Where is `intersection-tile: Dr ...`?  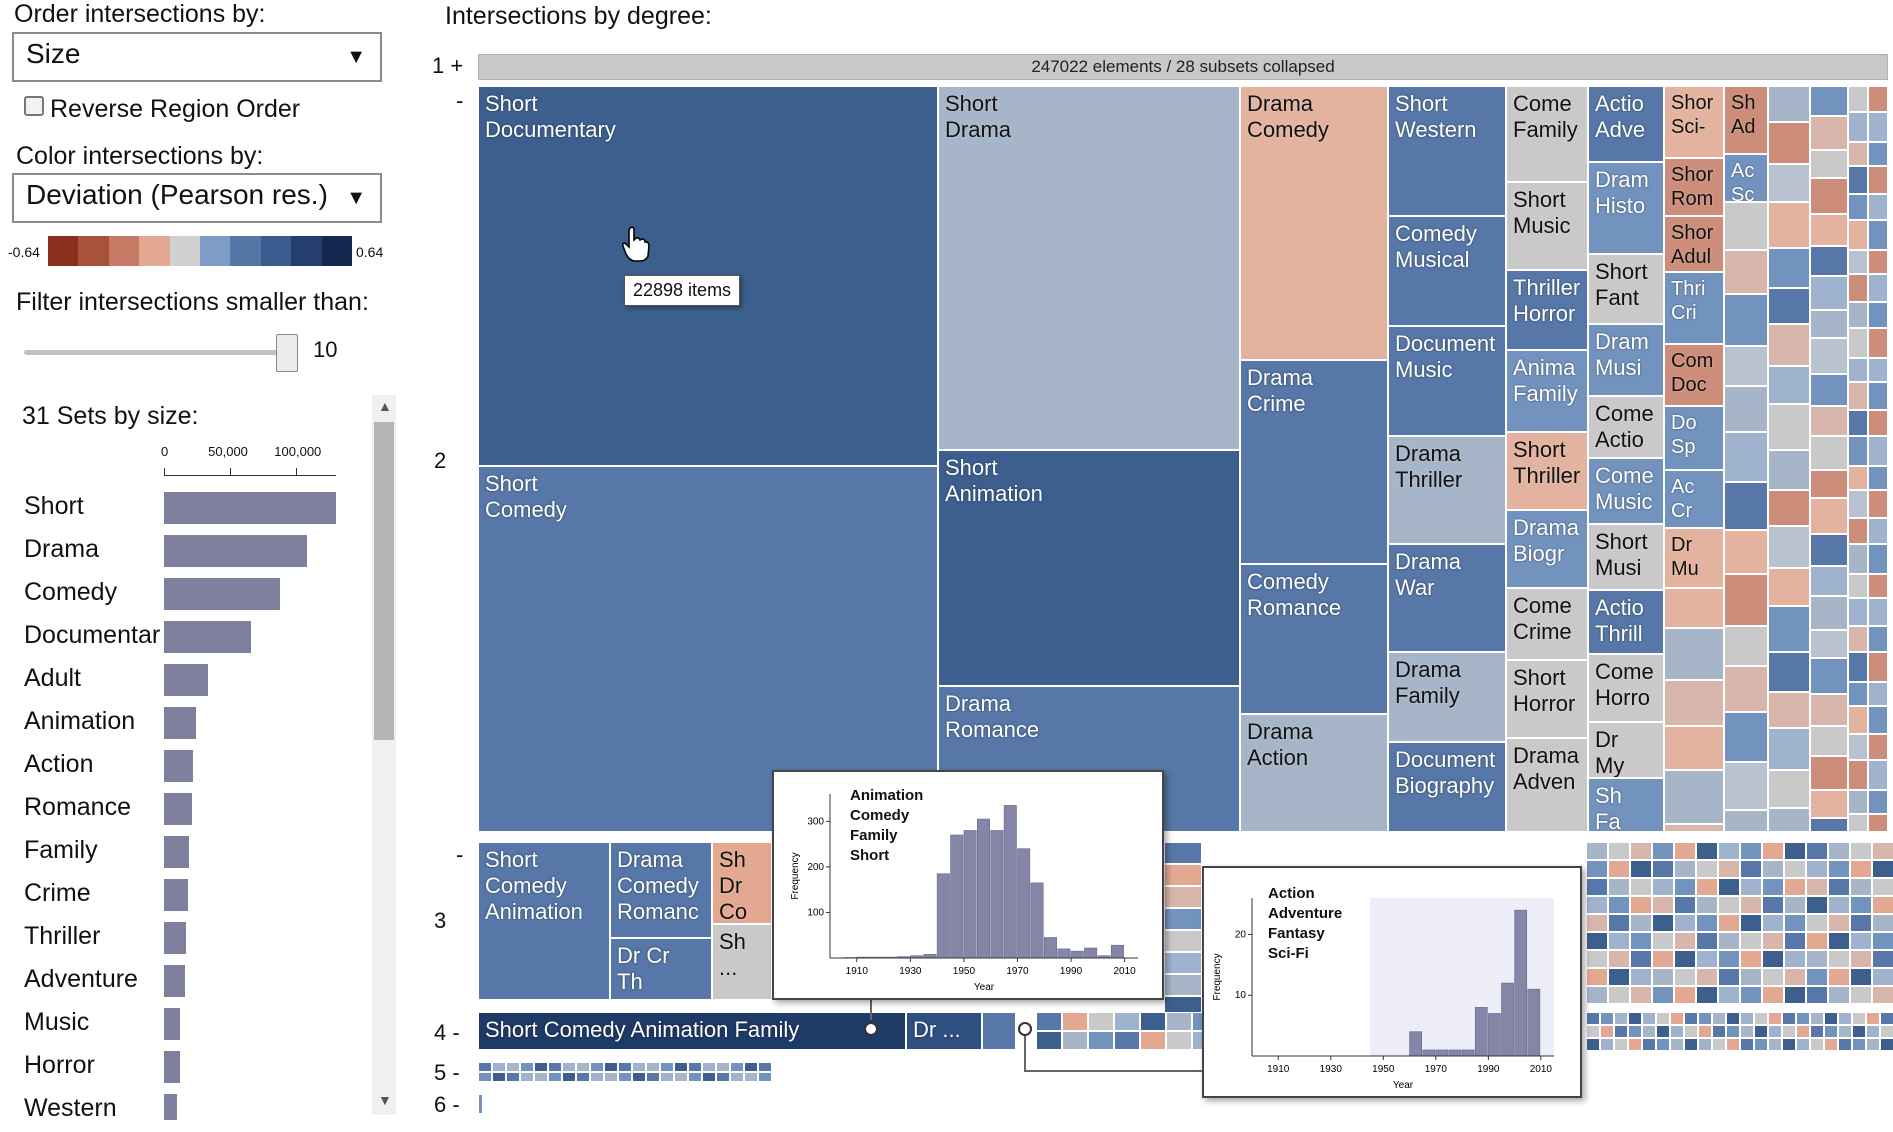 intersection-tile: Dr ... is located at coordinates (944, 1031).